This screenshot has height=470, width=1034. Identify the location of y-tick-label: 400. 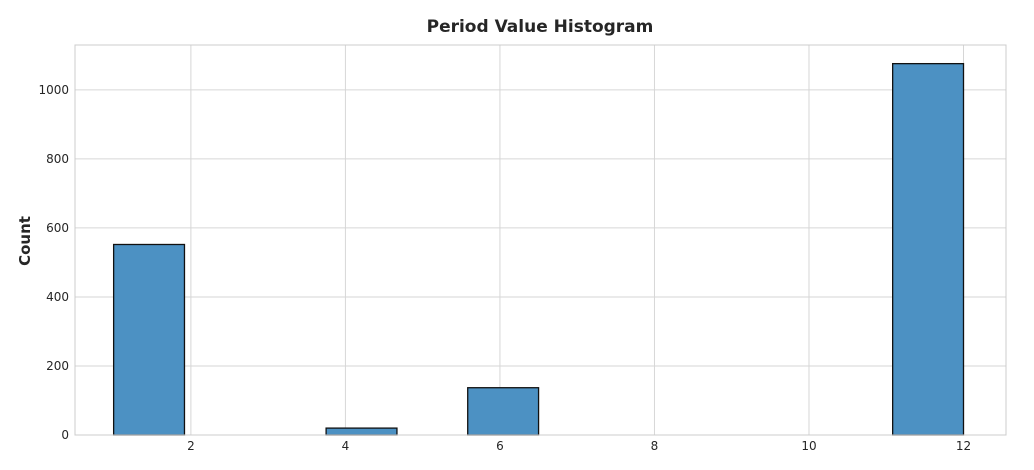
(57, 297).